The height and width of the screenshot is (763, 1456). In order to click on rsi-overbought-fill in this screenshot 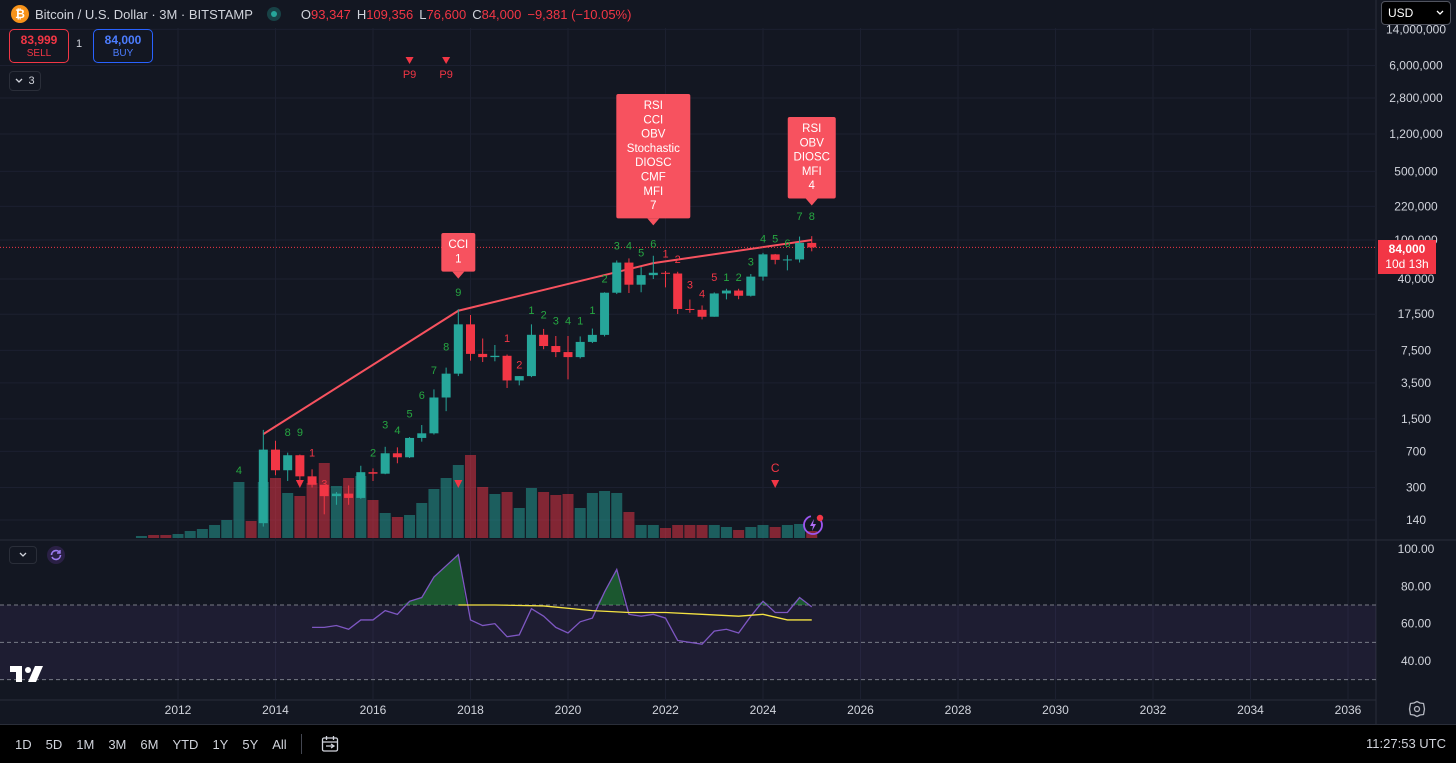, I will do `click(610, 587)`.